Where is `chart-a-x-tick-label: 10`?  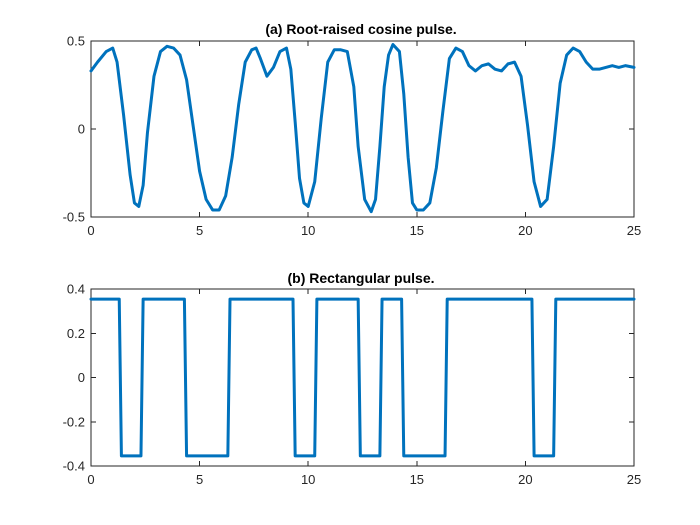
chart-a-x-tick-label: 10 is located at coordinates (308, 230).